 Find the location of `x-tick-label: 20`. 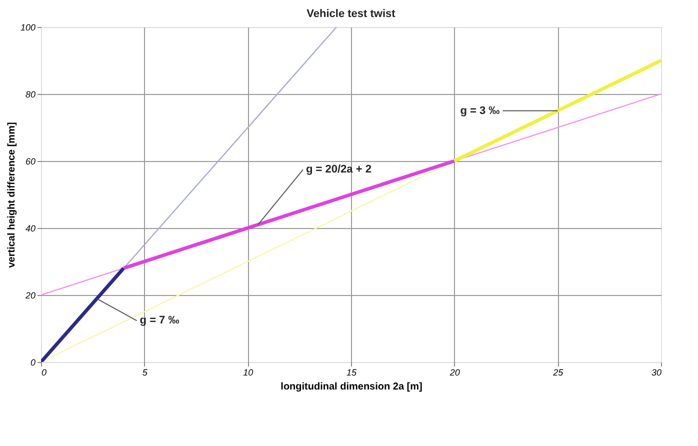

x-tick-label: 20 is located at coordinates (454, 373).